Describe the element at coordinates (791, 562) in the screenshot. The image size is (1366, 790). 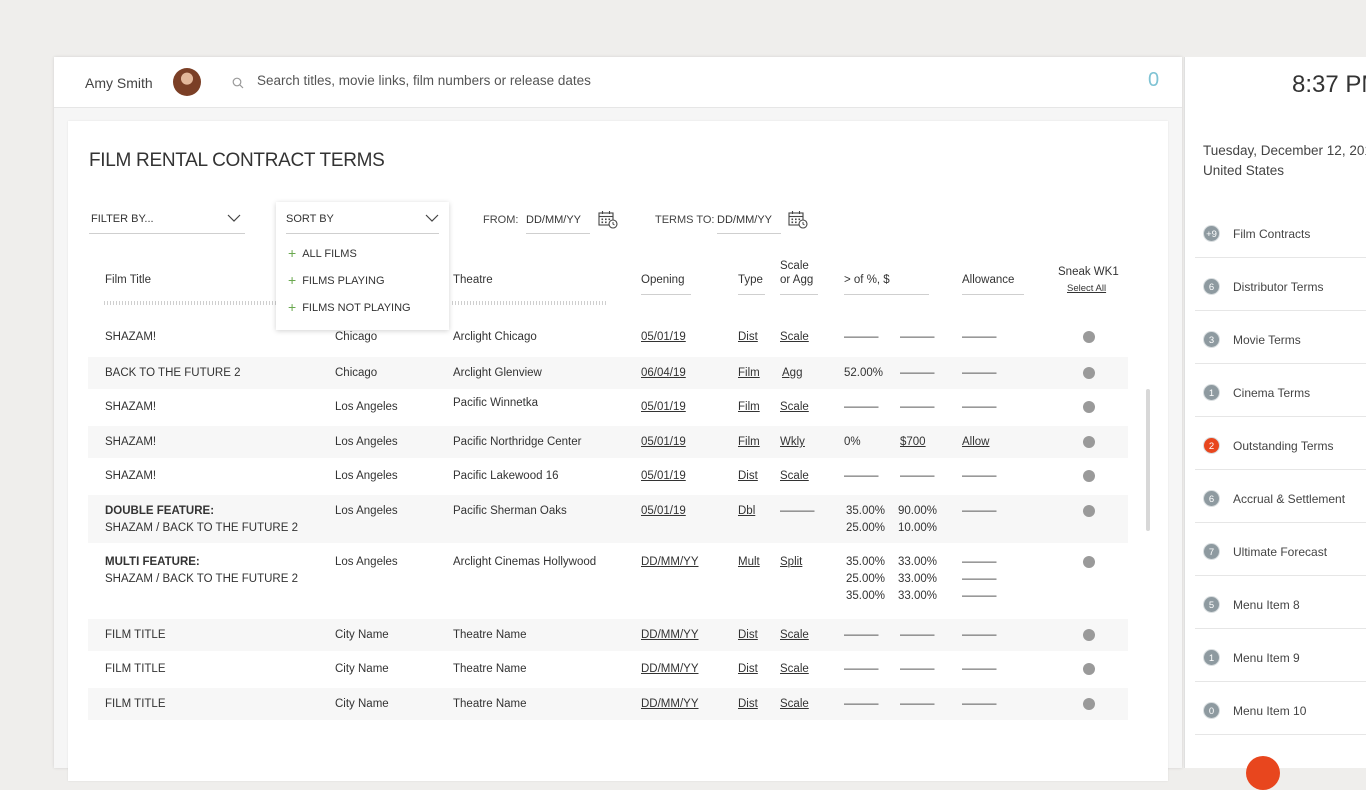
I see `scale-link: Split` at that location.